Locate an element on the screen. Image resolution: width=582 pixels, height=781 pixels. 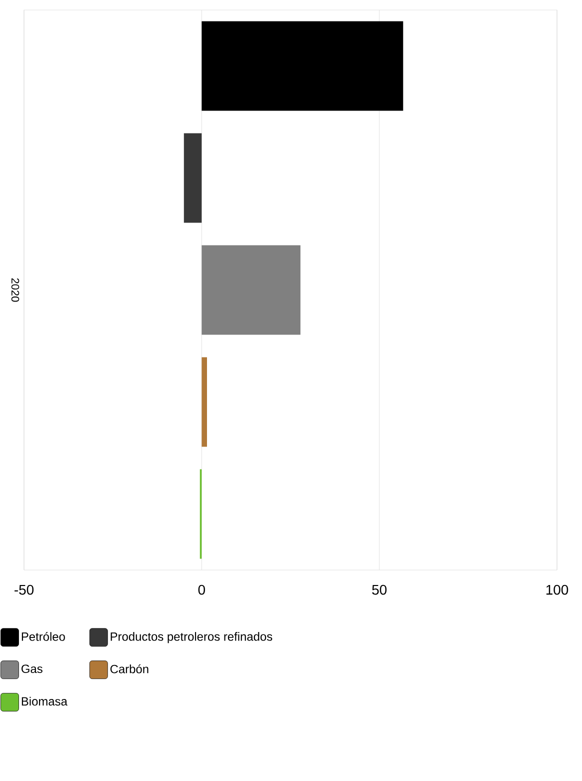
y-tick-label: 2020 is located at coordinates (15, 290).